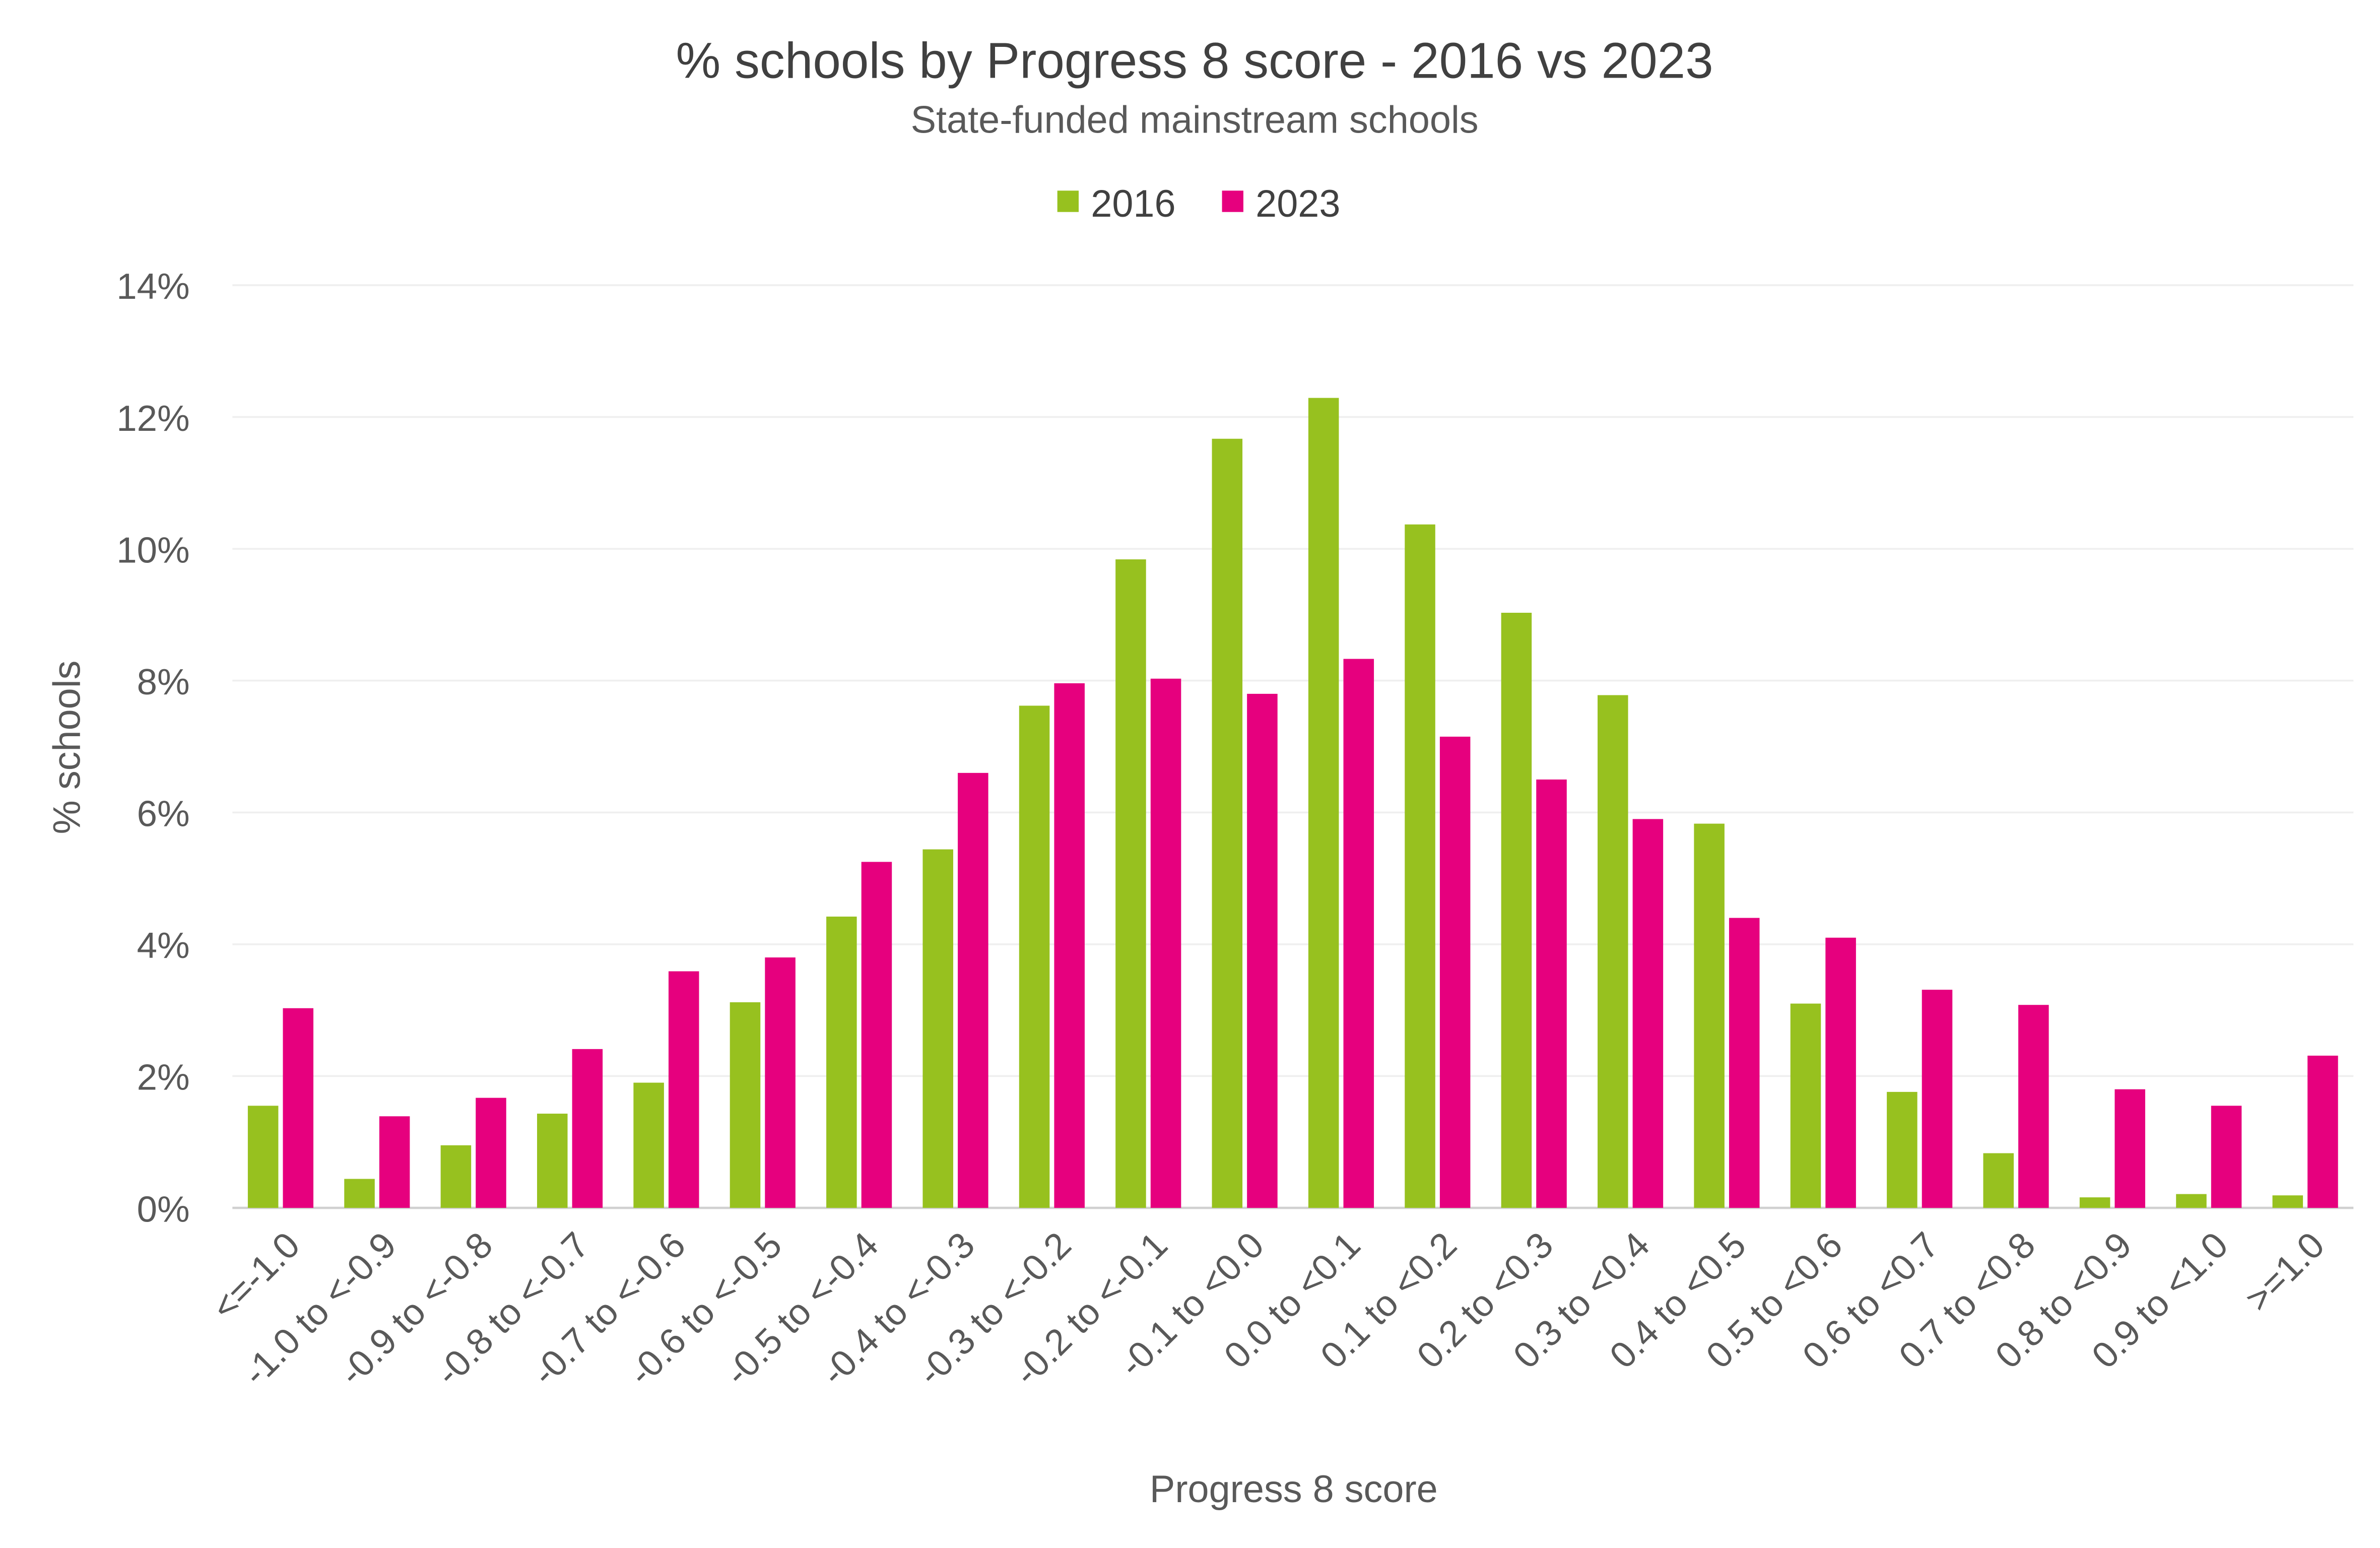  I want to click on y-tick-label: 14%, so click(152, 286).